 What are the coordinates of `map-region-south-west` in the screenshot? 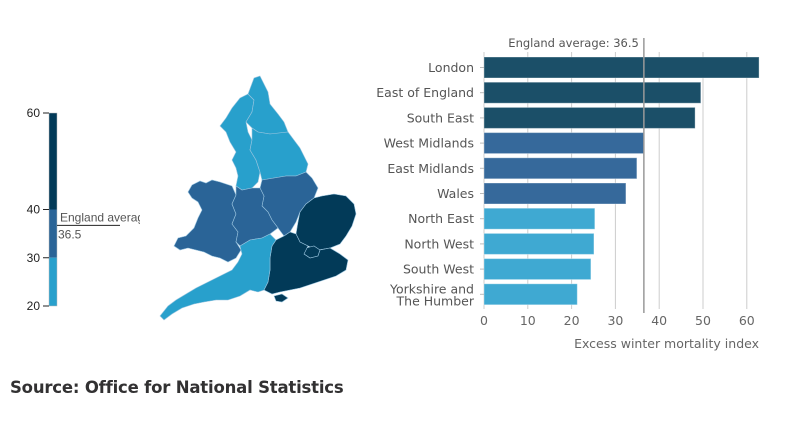 It's located at (218, 277).